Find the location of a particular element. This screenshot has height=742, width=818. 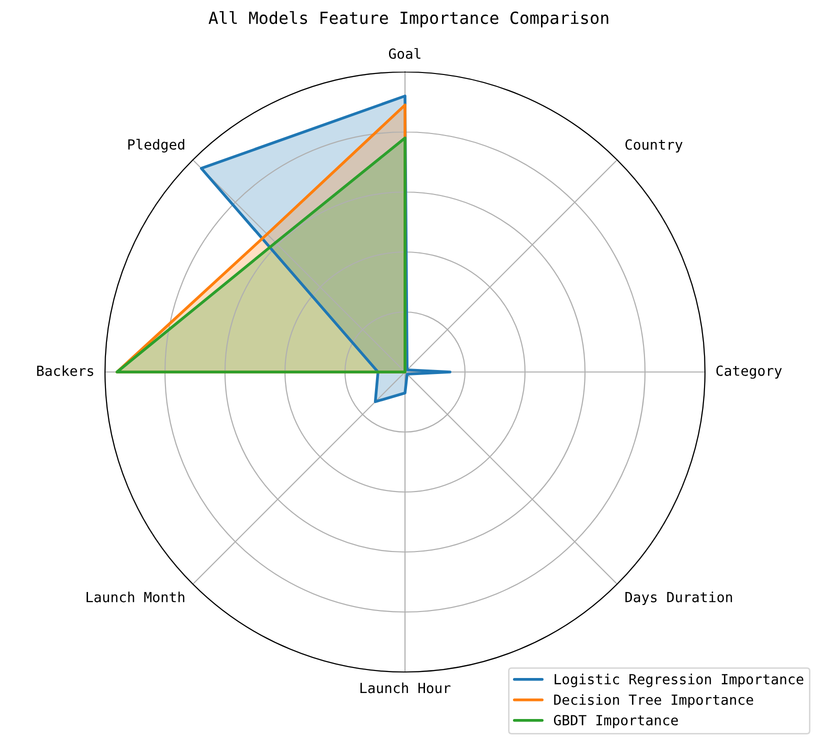

spoke-label: Goal is located at coordinates (404, 53).